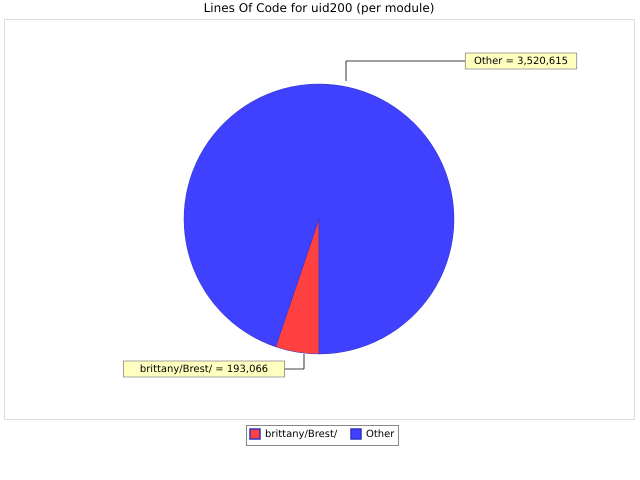 The image size is (640, 480). Describe the element at coordinates (521, 61) in the screenshot. I see `data-label: Other = 3,520,615` at that location.